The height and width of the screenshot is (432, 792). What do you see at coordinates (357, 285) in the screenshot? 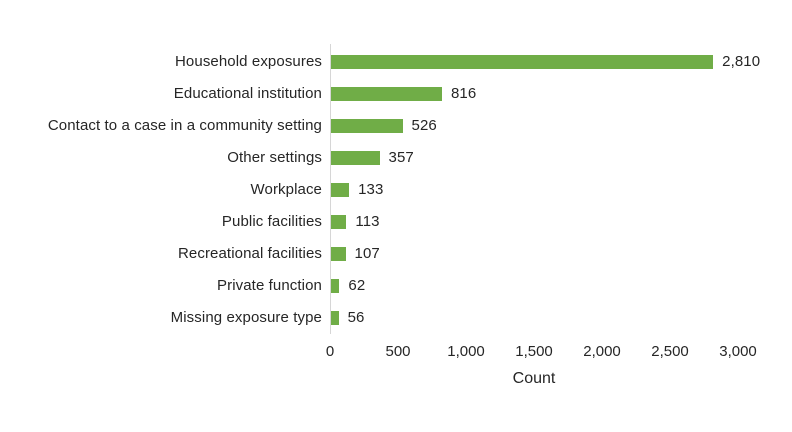
I see `value-label: 62` at bounding box center [357, 285].